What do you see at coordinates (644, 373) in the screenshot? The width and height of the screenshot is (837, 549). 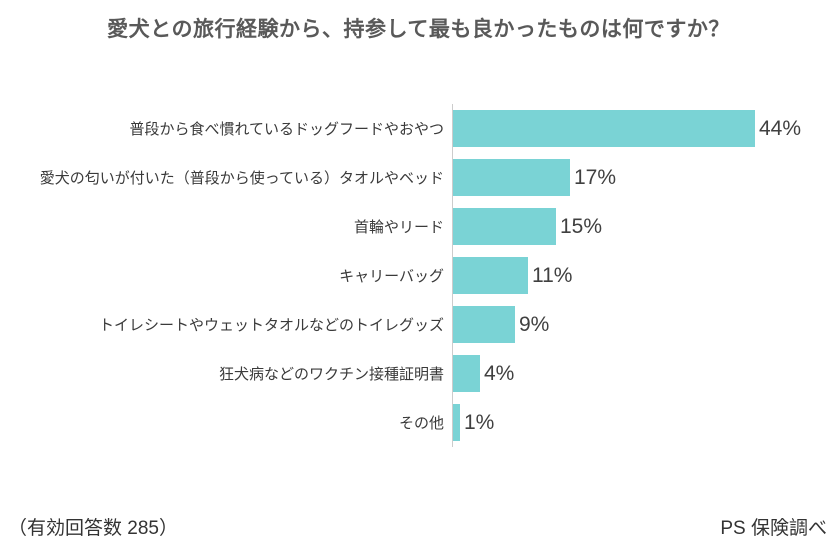 I see `bar-area: 4%` at bounding box center [644, 373].